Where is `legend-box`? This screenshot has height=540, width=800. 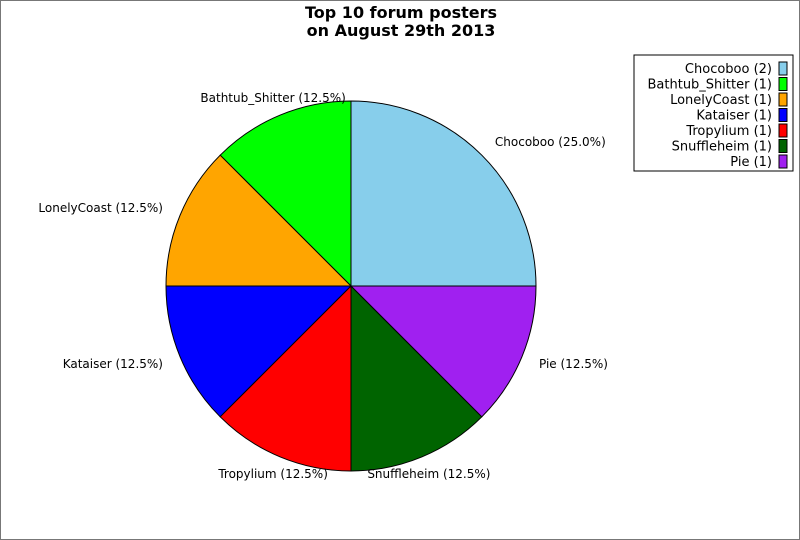
legend-box is located at coordinates (713, 113).